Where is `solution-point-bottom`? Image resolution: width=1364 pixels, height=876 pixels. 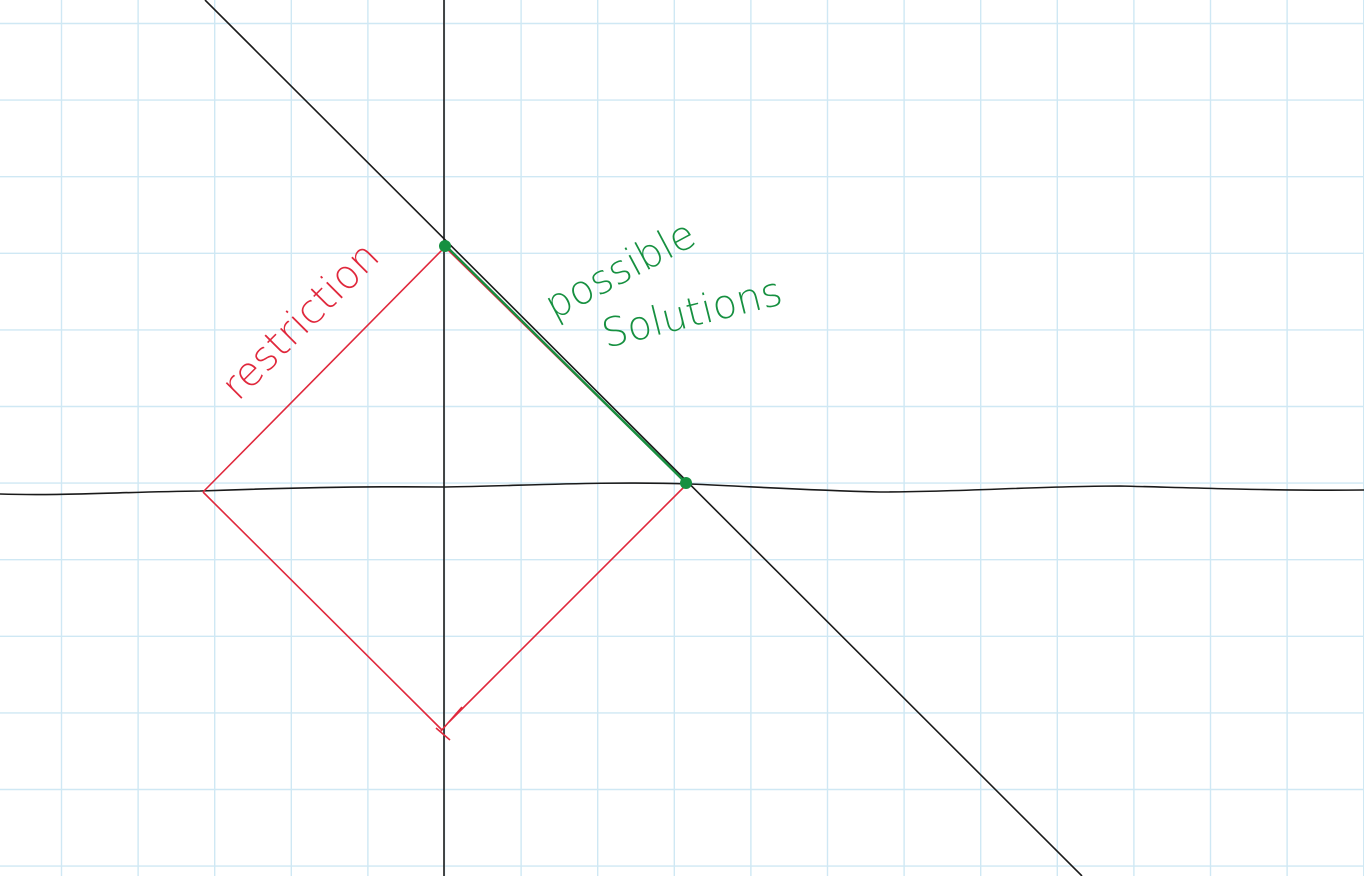
solution-point-bottom is located at coordinates (686, 483).